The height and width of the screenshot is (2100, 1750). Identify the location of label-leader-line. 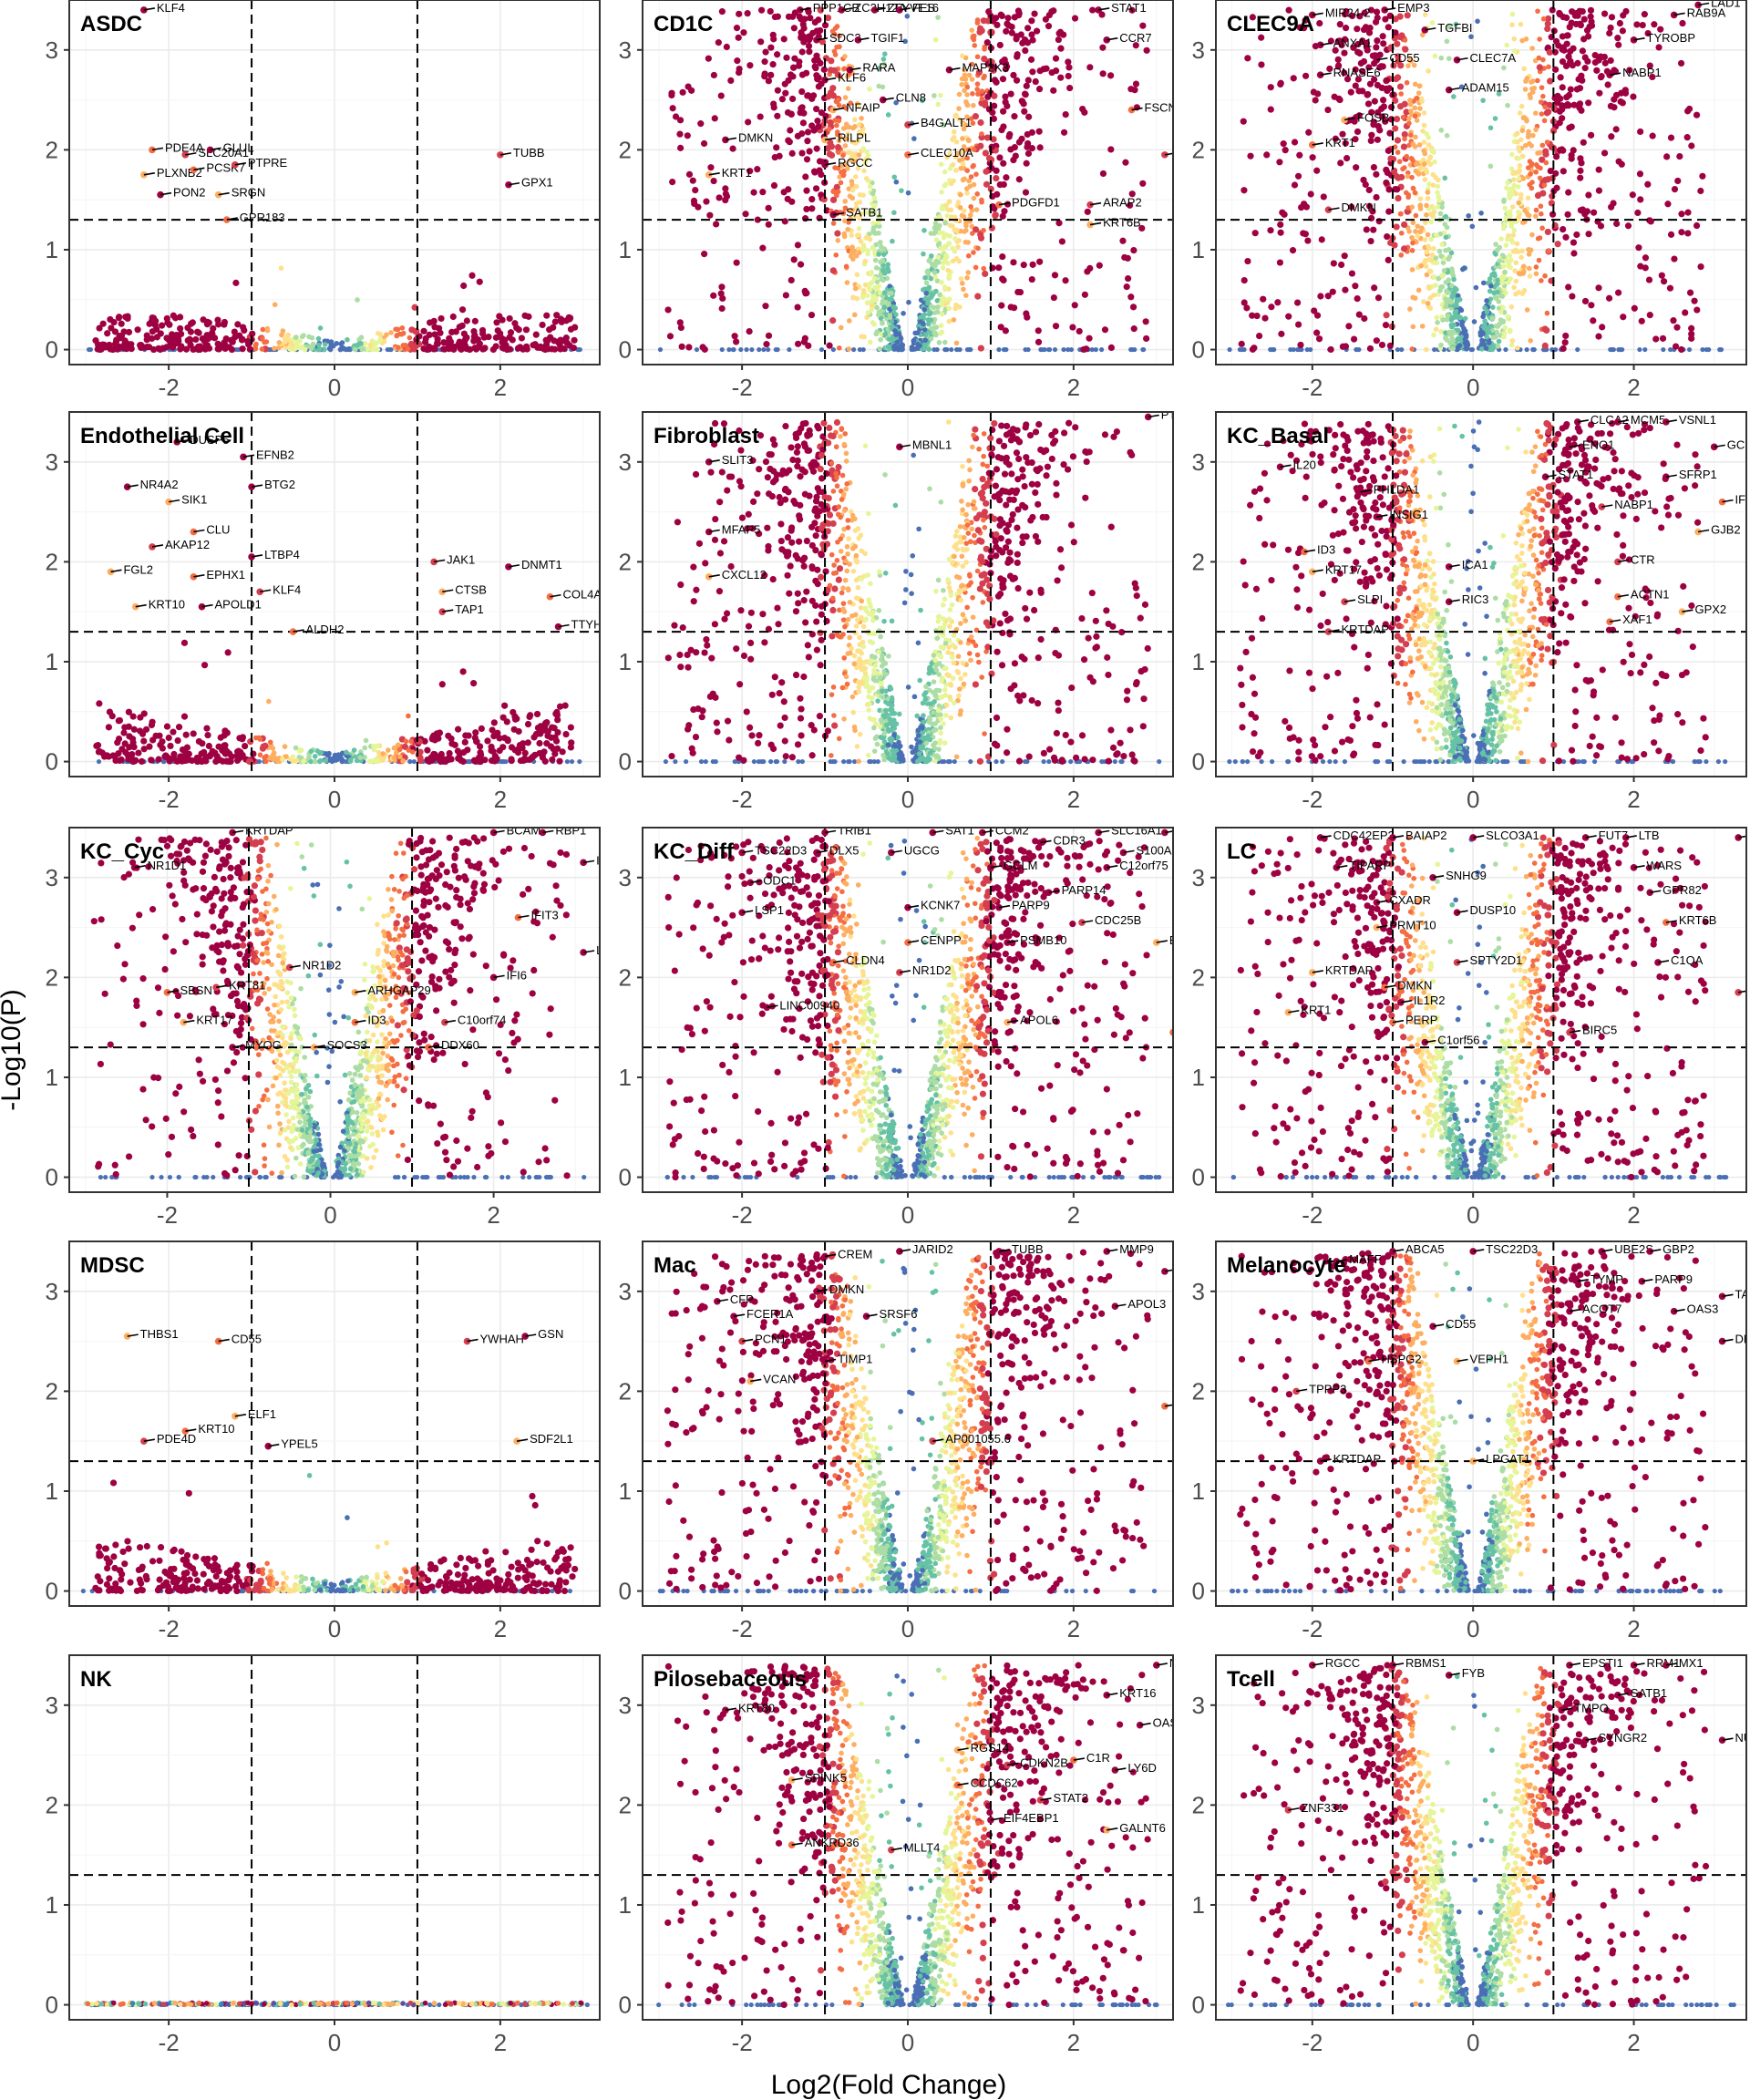
(183, 441).